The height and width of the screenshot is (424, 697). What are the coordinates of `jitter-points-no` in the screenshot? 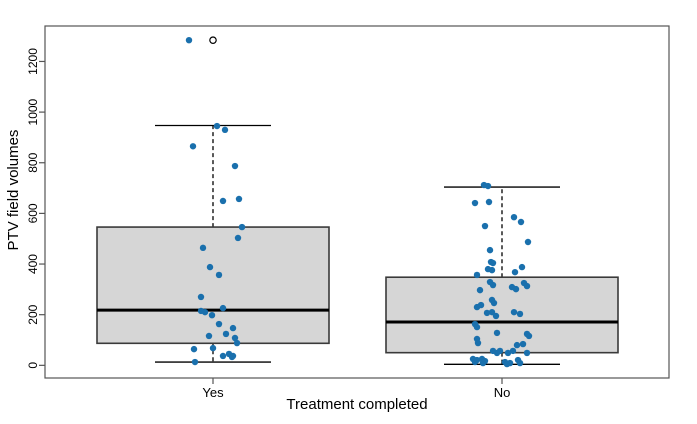 It's located at (501, 274).